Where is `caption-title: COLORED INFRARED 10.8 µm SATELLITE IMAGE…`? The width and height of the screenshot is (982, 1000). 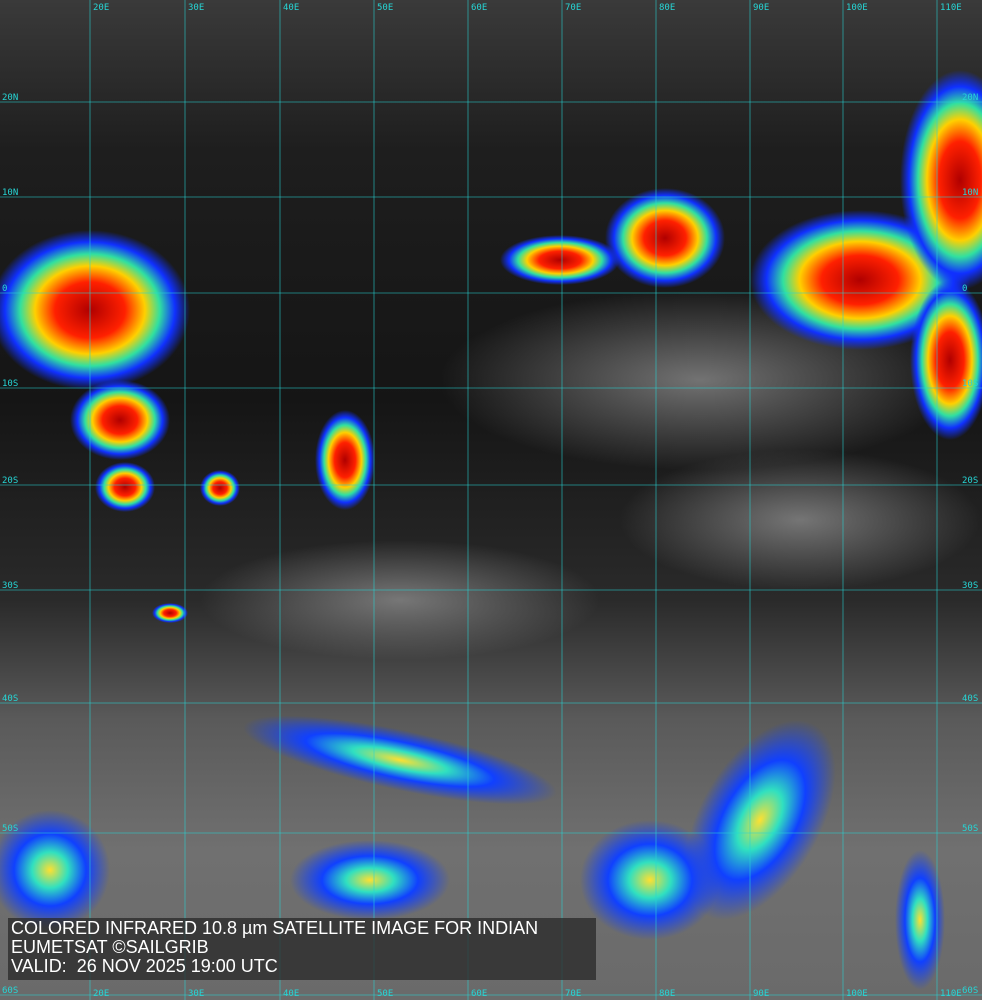 caption-title: COLORED INFRARED 10.8 µm SATELLITE IMAGE… is located at coordinates (275, 928).